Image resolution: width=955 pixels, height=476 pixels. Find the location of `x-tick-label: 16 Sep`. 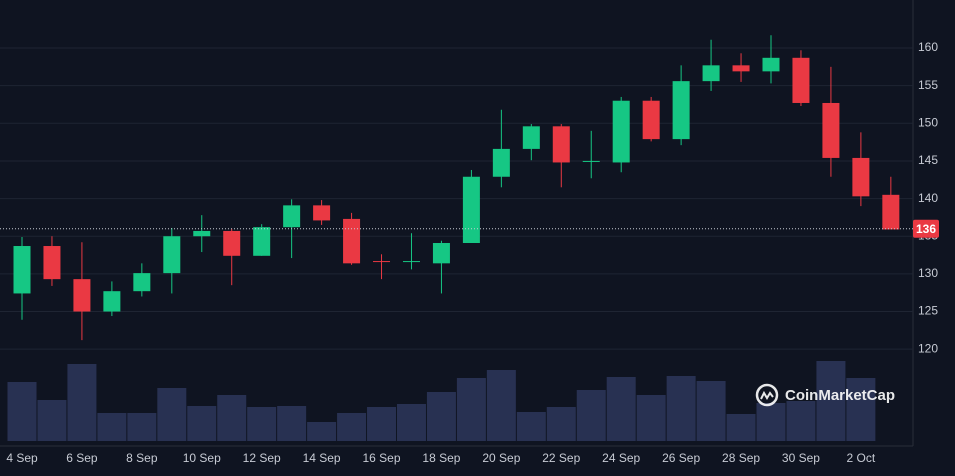

x-tick-label: 16 Sep is located at coordinates (381, 458).